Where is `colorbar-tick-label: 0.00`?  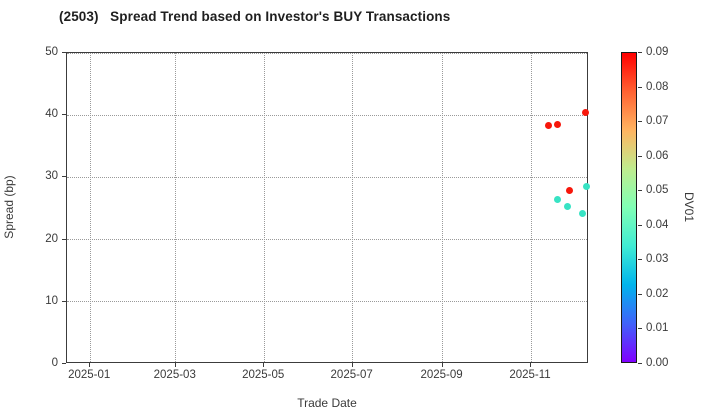 colorbar-tick-label: 0.00 is located at coordinates (657, 363).